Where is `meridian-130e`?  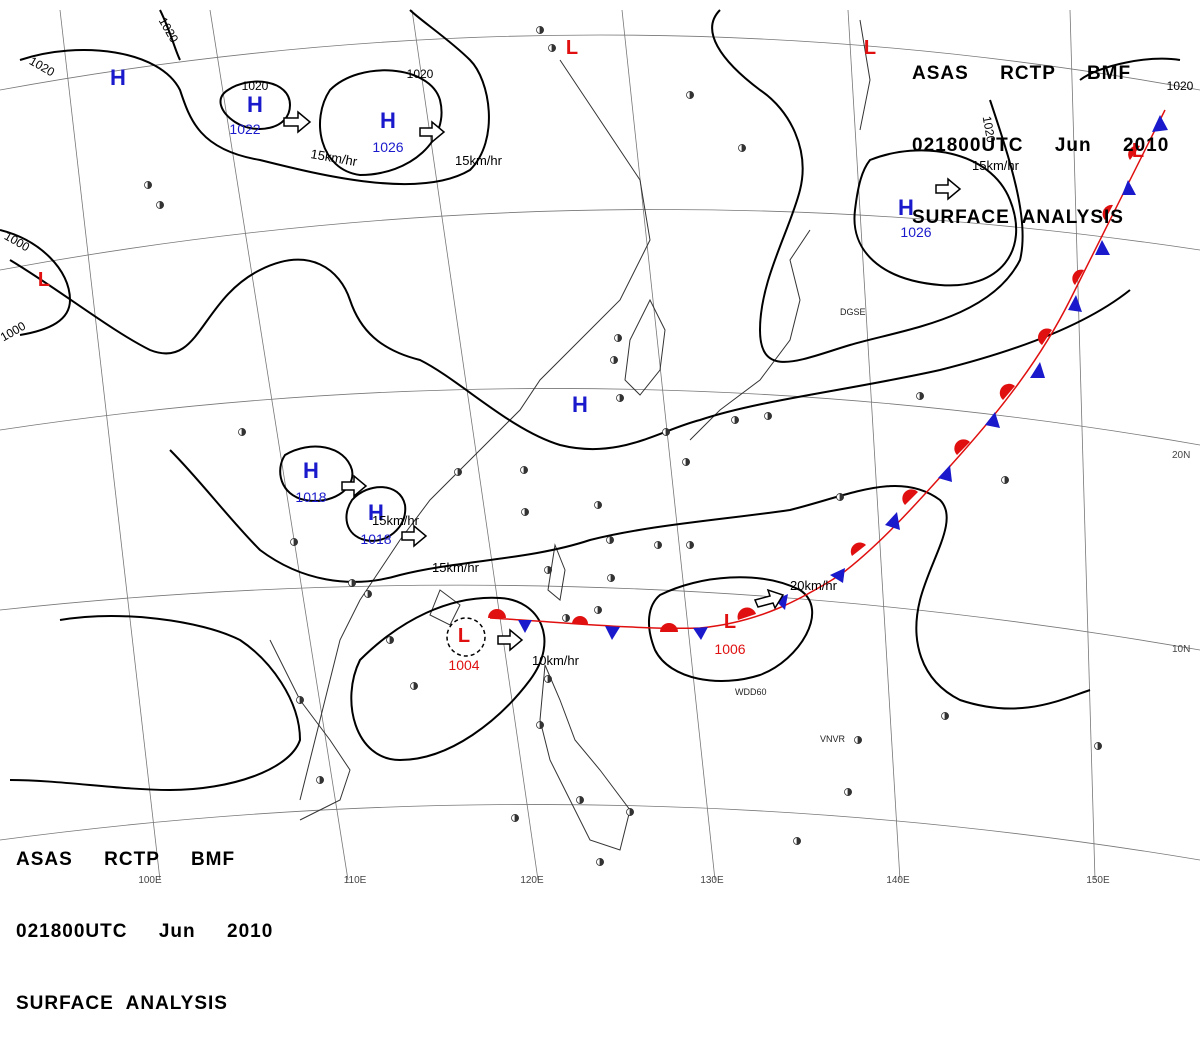 meridian-130e is located at coordinates (668, 445).